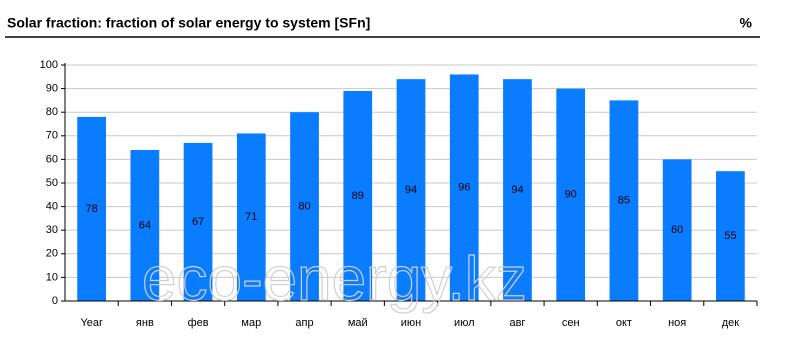 This screenshot has width=798, height=343. I want to click on value-label: 67, so click(198, 222).